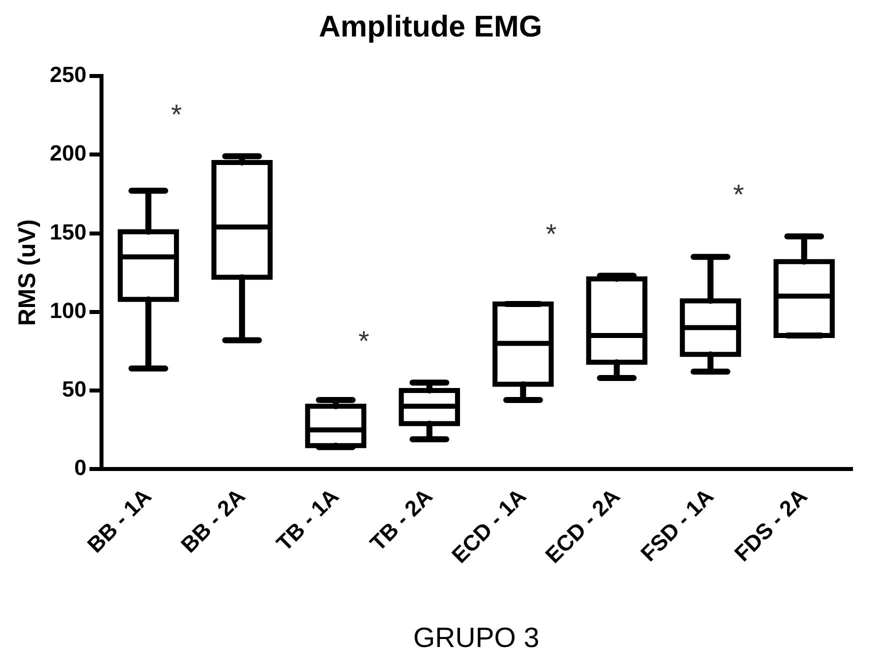 The image size is (881, 670). What do you see at coordinates (430, 27) in the screenshot?
I see `chart-title: Amplitude EMG` at bounding box center [430, 27].